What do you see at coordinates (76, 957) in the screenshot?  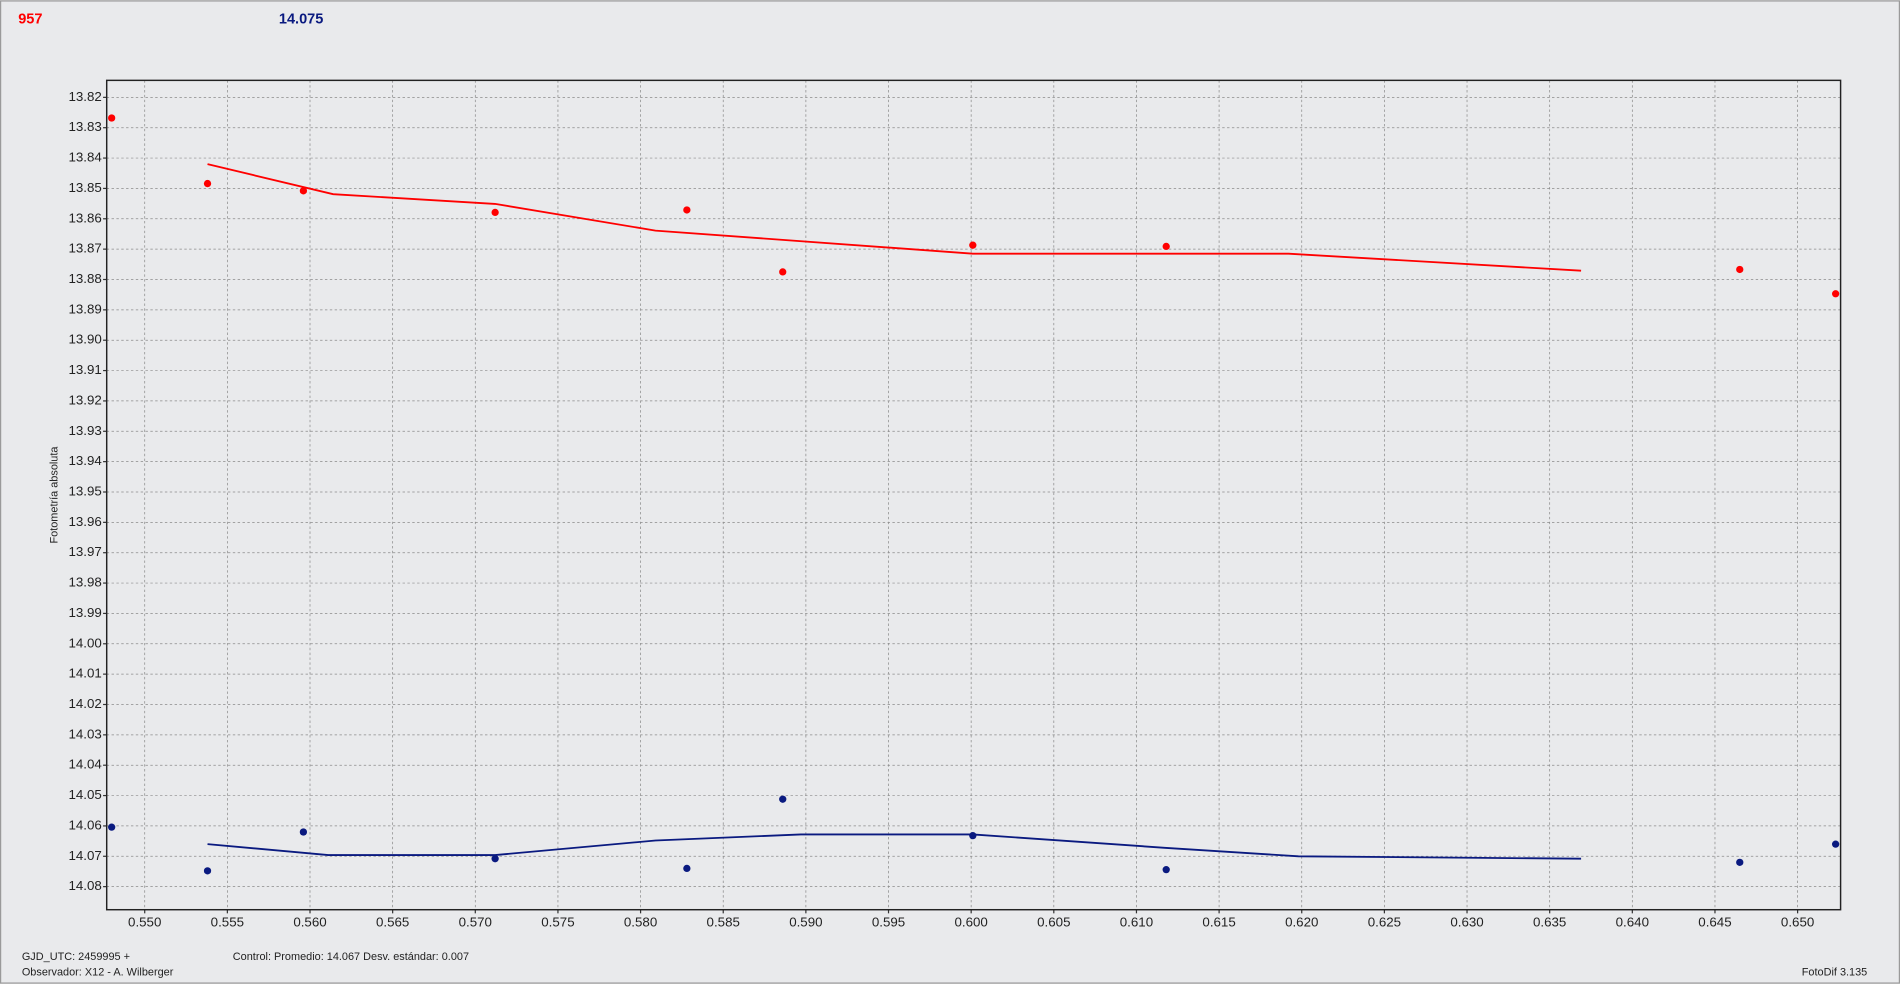 I see `footer-text: GJD_UTC: 2459995 +` at bounding box center [76, 957].